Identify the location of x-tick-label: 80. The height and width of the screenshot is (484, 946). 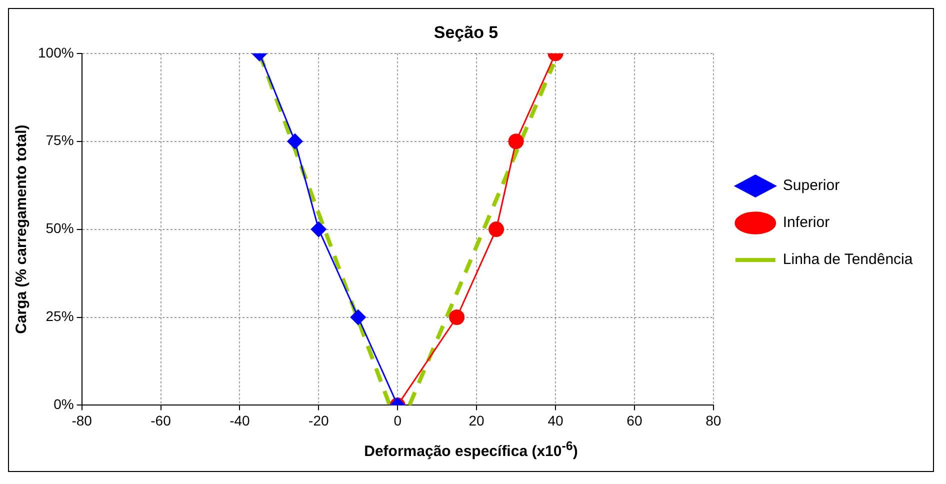
(714, 420).